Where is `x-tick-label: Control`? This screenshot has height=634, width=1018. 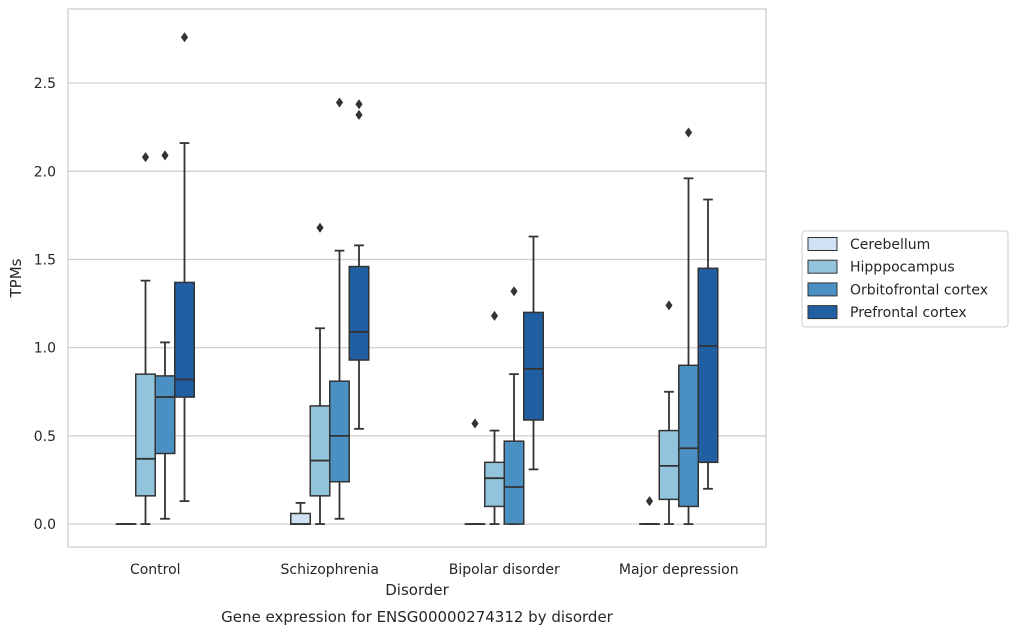
x-tick-label: Control is located at coordinates (155, 570).